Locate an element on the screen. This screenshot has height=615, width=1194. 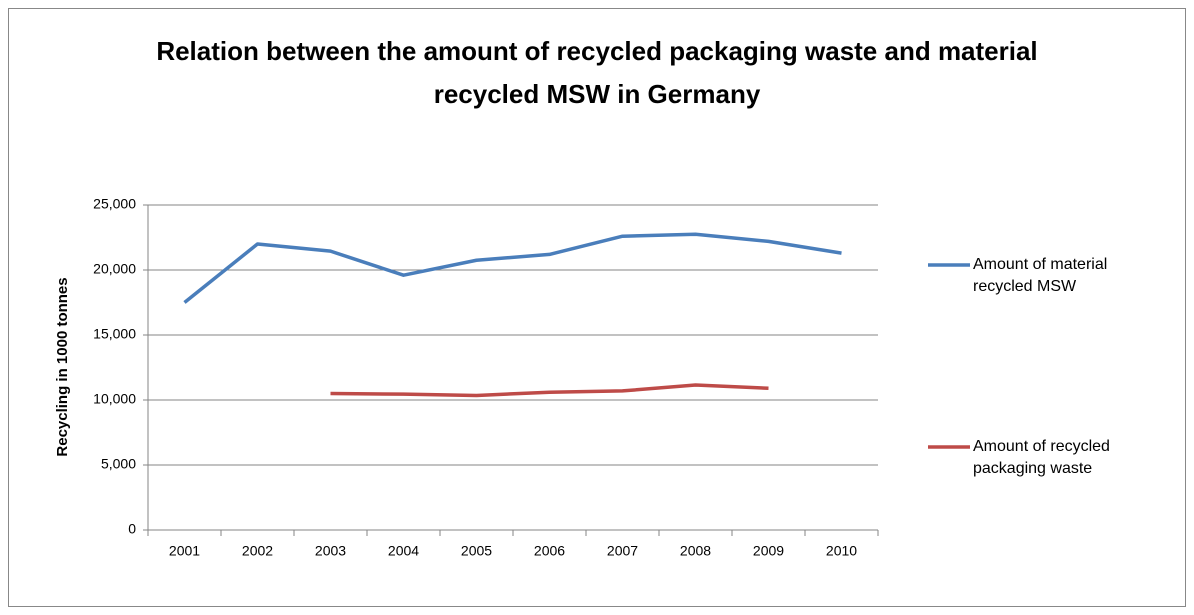
legend-label: Amount of material recycled MSW is located at coordinates (1040, 275).